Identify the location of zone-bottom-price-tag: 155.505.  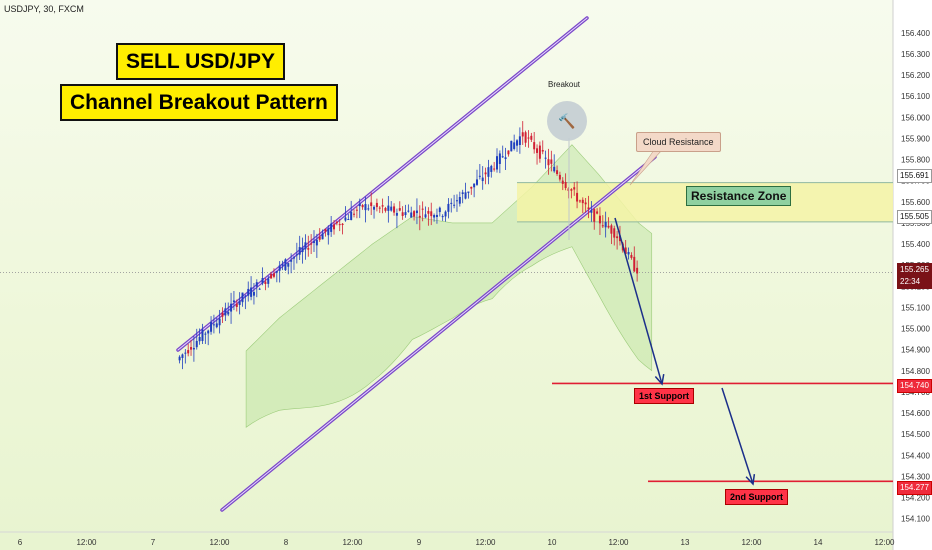
(914, 217).